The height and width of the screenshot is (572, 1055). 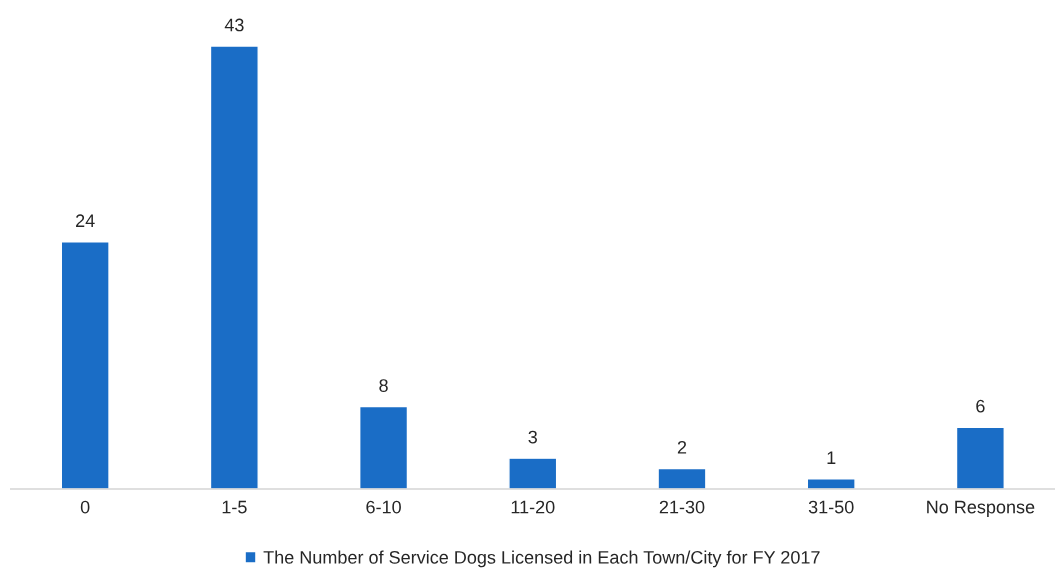 I want to click on x-tick-label: 6-10, so click(x=383, y=507).